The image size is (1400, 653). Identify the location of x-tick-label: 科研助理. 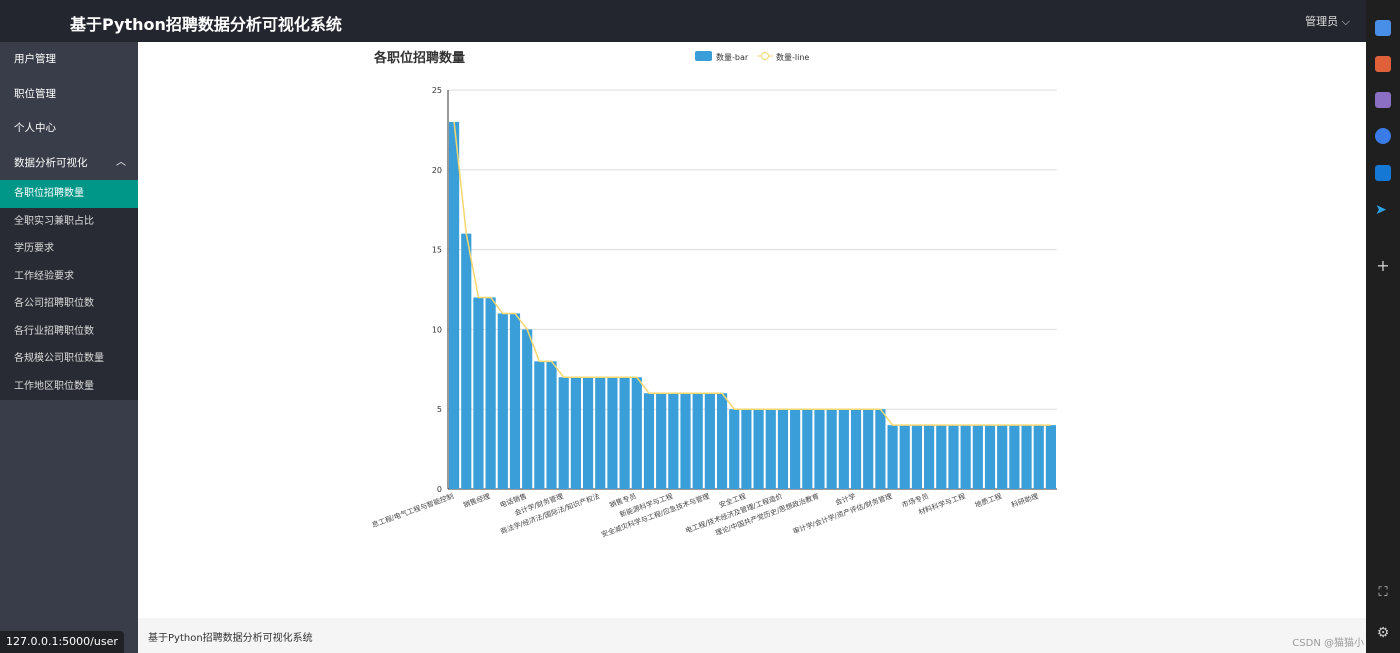
(1024, 500).